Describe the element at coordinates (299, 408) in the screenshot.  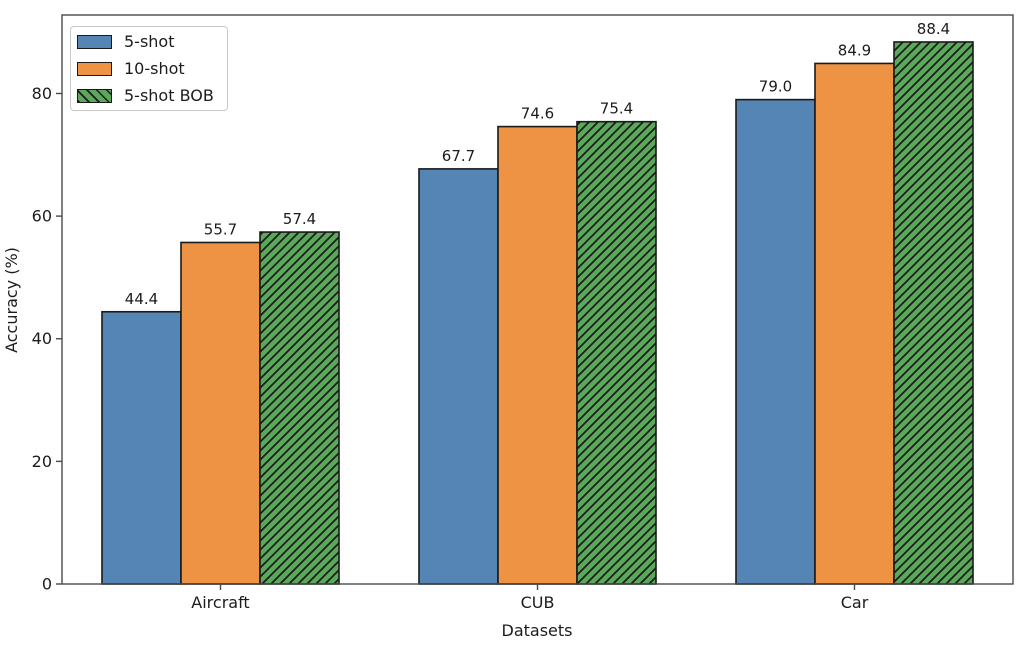
I see `bar-5-shot-bob-aircraft` at that location.